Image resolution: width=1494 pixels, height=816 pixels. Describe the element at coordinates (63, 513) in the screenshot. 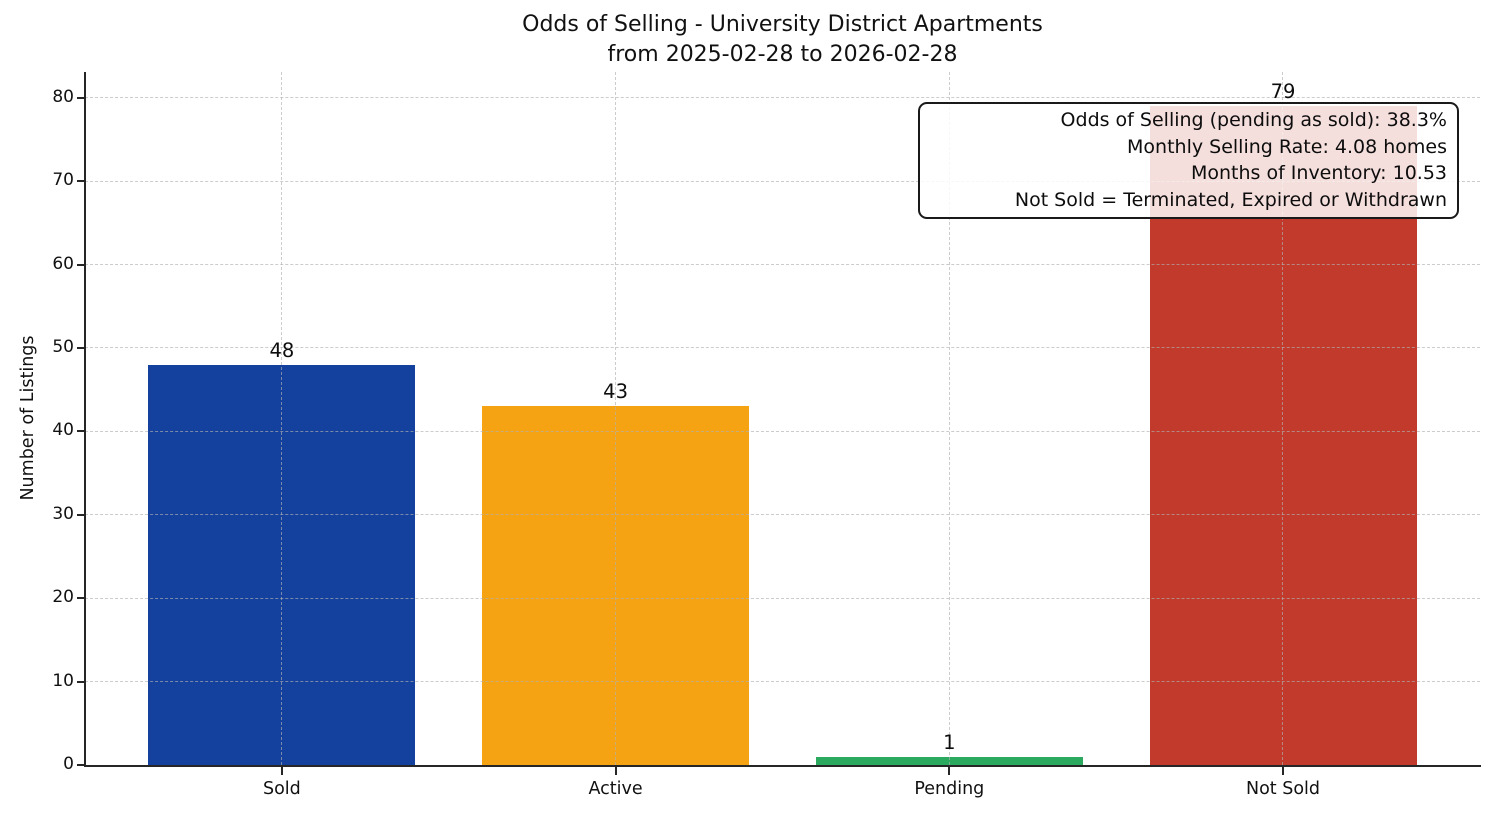

I see `y-tick-label: 30` at that location.